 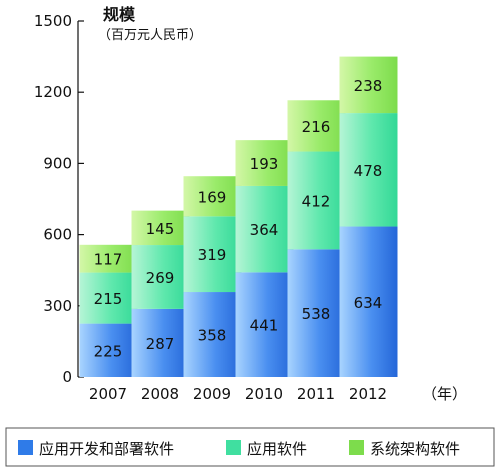 What do you see at coordinates (57, 235) in the screenshot?
I see `y-tick-label: 600` at bounding box center [57, 235].